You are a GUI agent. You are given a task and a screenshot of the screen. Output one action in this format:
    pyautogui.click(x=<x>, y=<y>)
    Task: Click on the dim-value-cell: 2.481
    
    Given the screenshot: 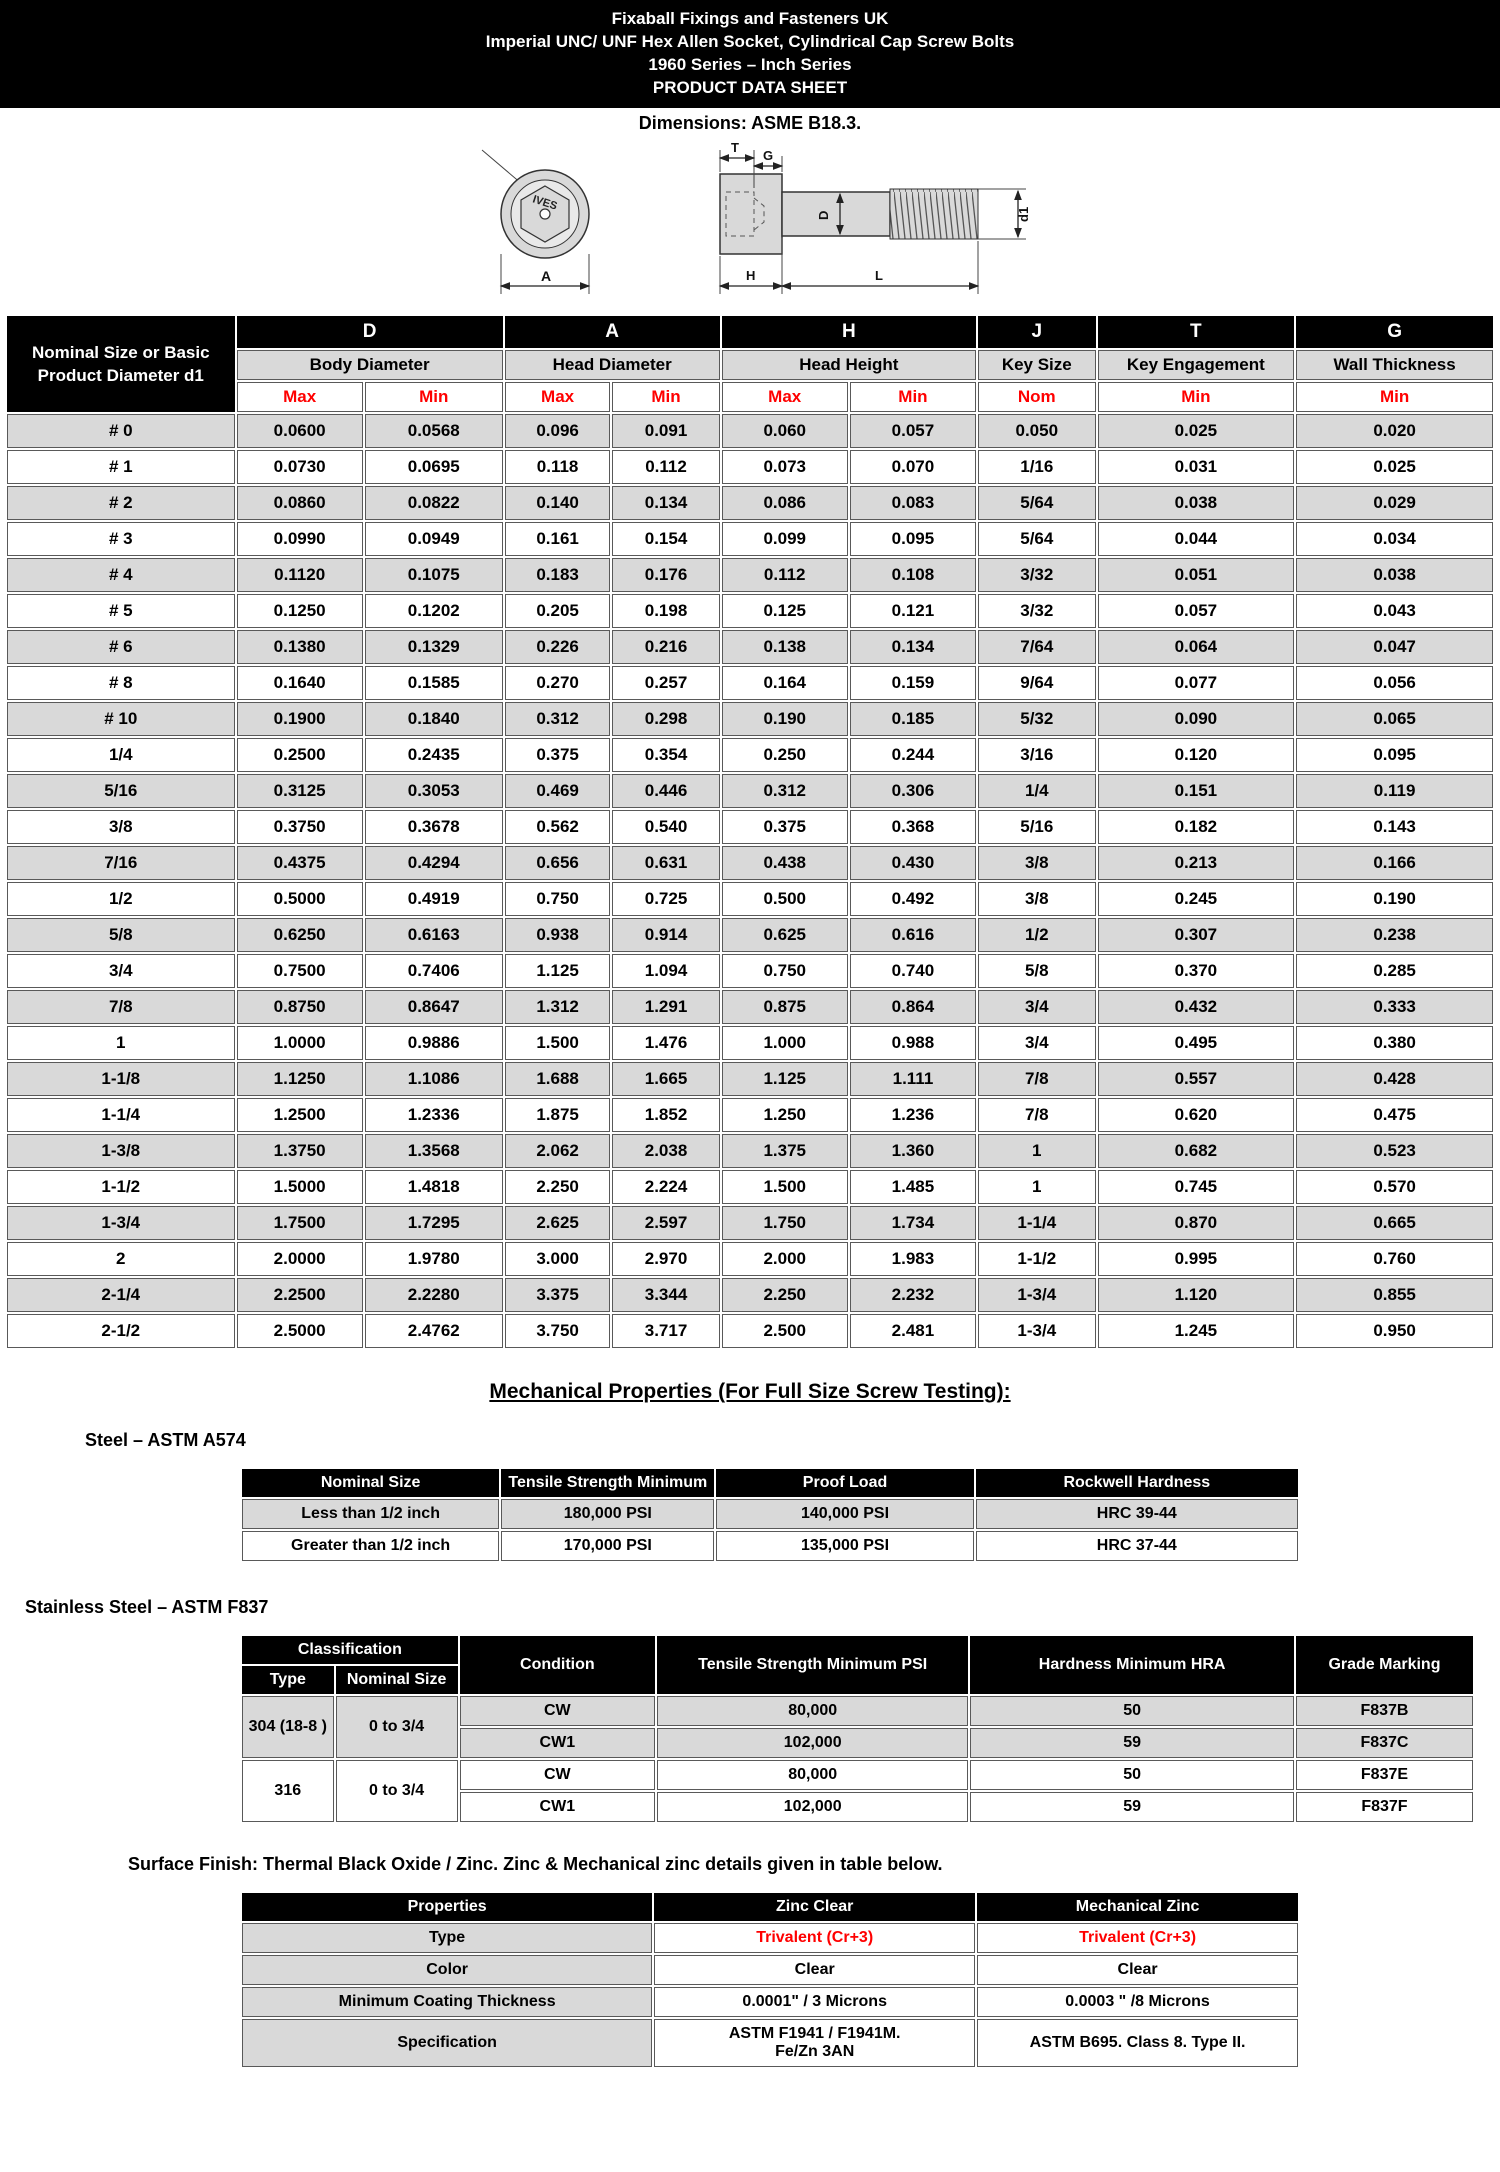 What is the action you would take?
    pyautogui.click(x=913, y=1331)
    